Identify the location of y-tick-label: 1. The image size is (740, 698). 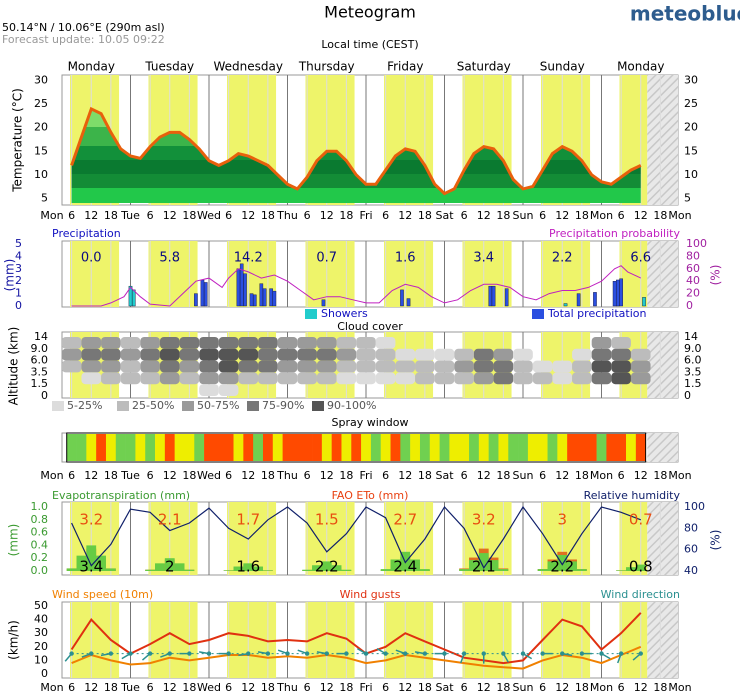
(18, 293).